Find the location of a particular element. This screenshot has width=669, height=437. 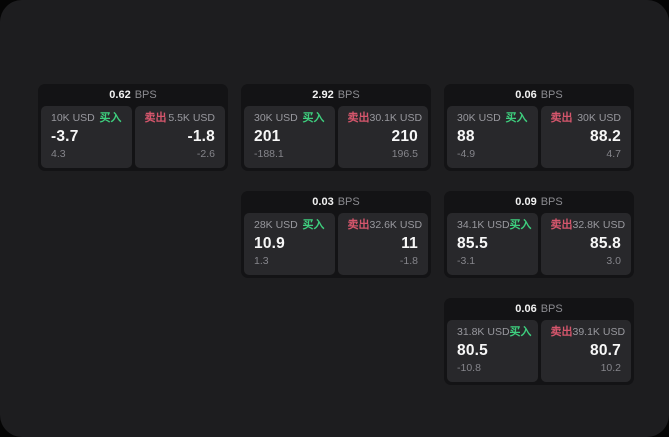

sell-pane-top: 卖出 39.1K USD is located at coordinates (588, 332).